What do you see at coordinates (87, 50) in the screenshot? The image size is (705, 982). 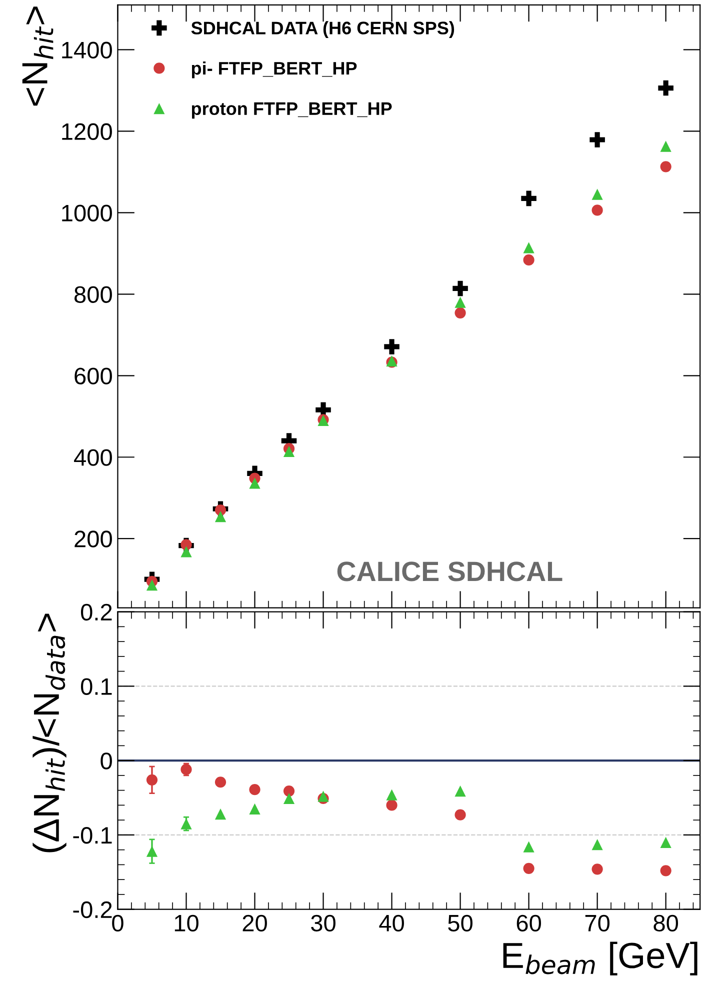 I see `y-tick-label: 1400` at bounding box center [87, 50].